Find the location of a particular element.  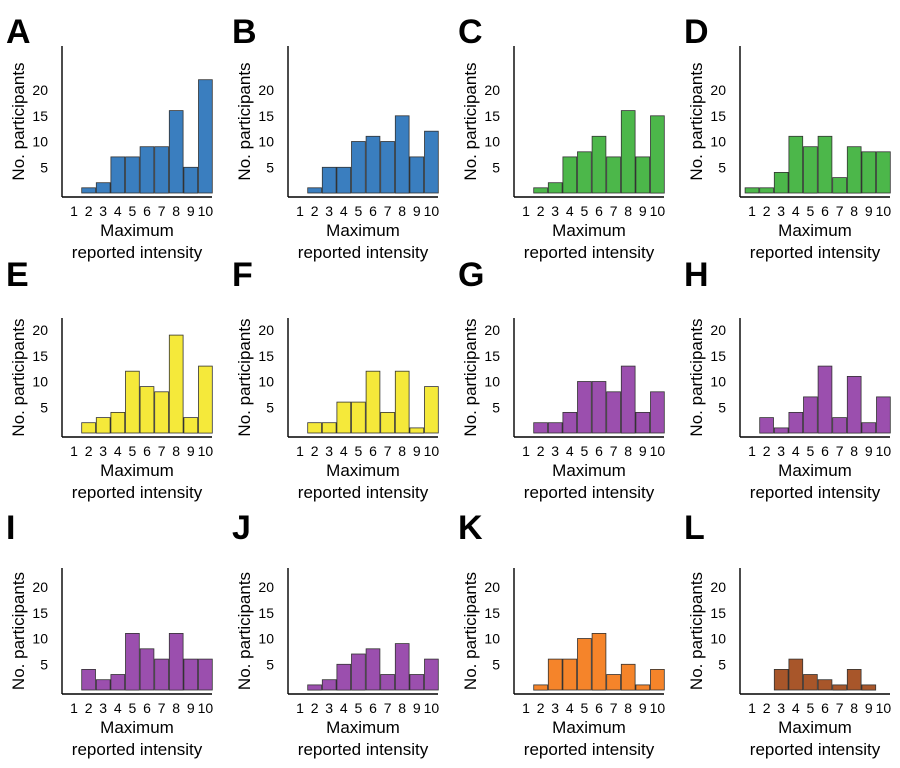

panel-letter: E is located at coordinates (17, 275).